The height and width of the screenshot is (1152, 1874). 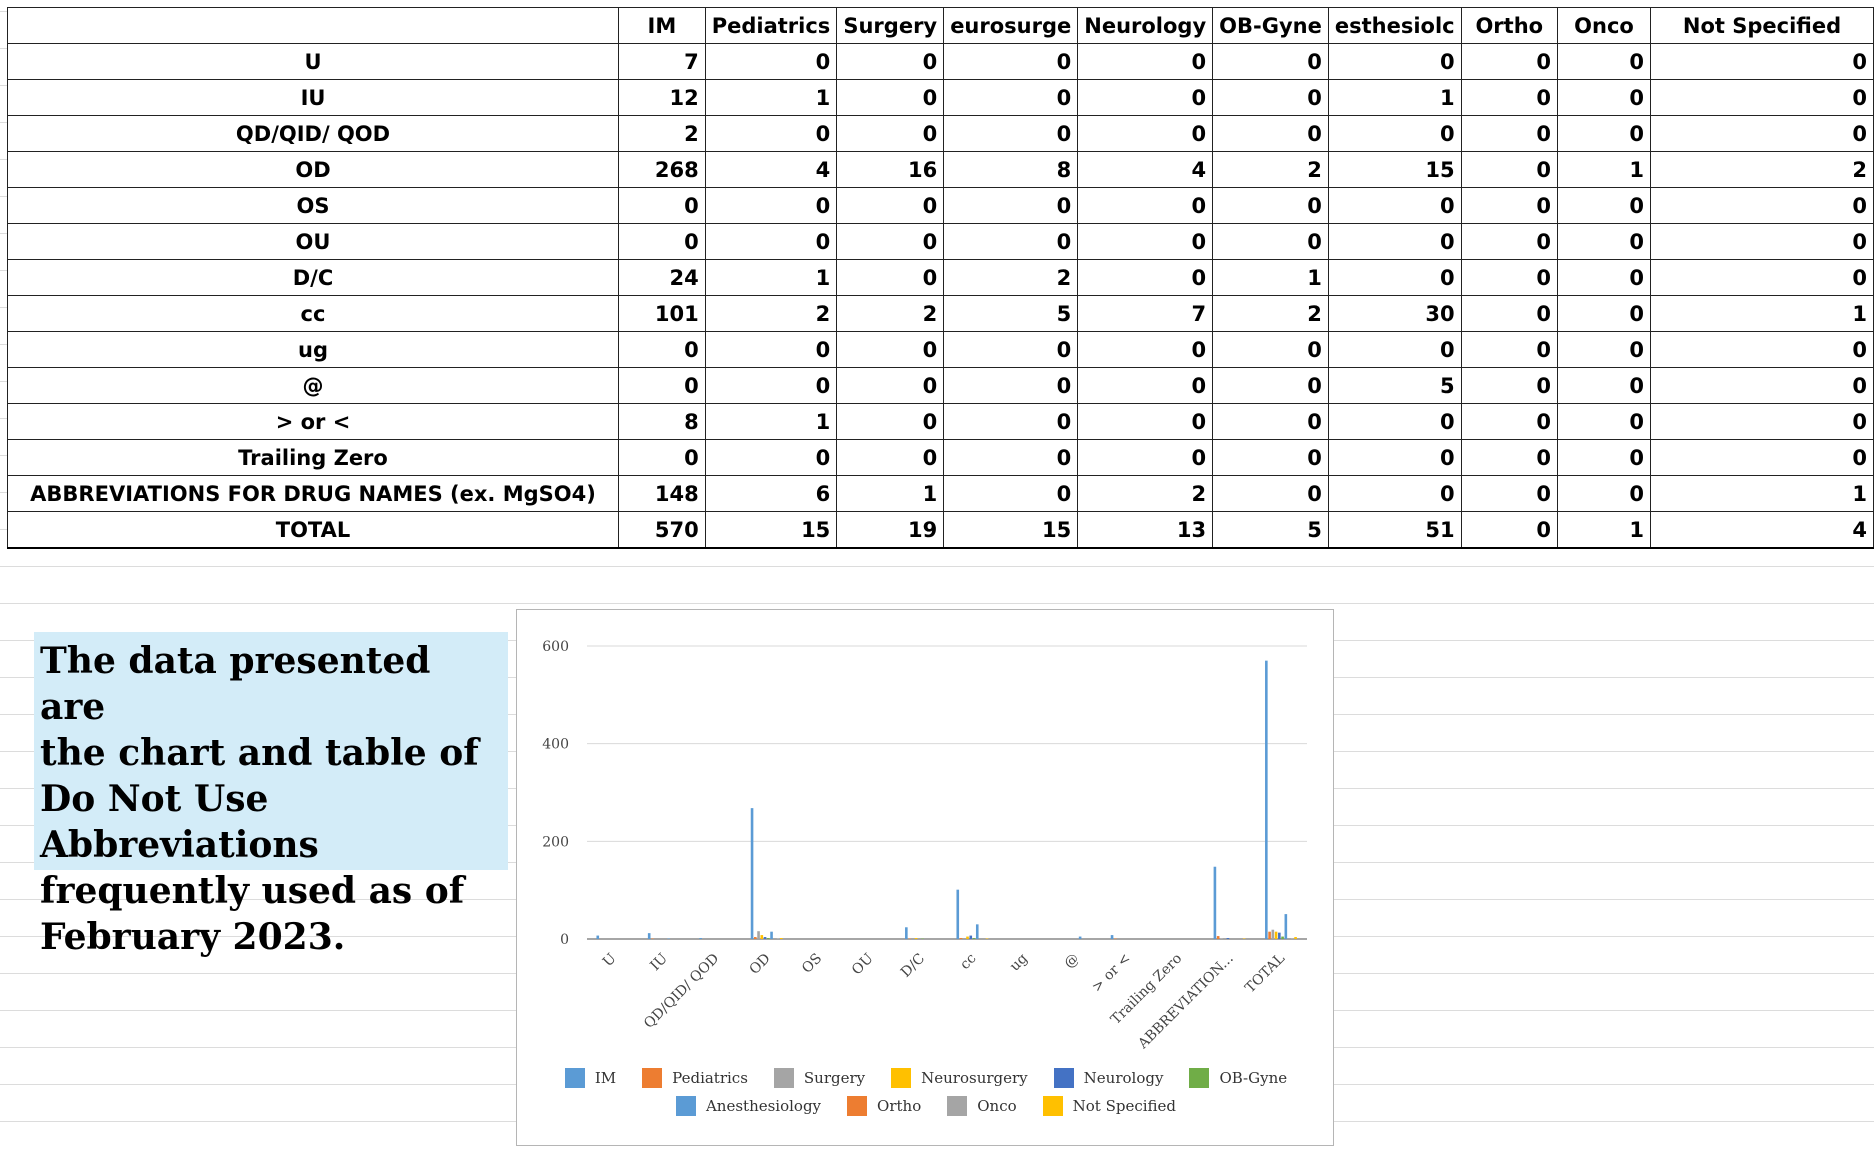 I want to click on legend-item: Pediatrics, so click(x=695, y=1078).